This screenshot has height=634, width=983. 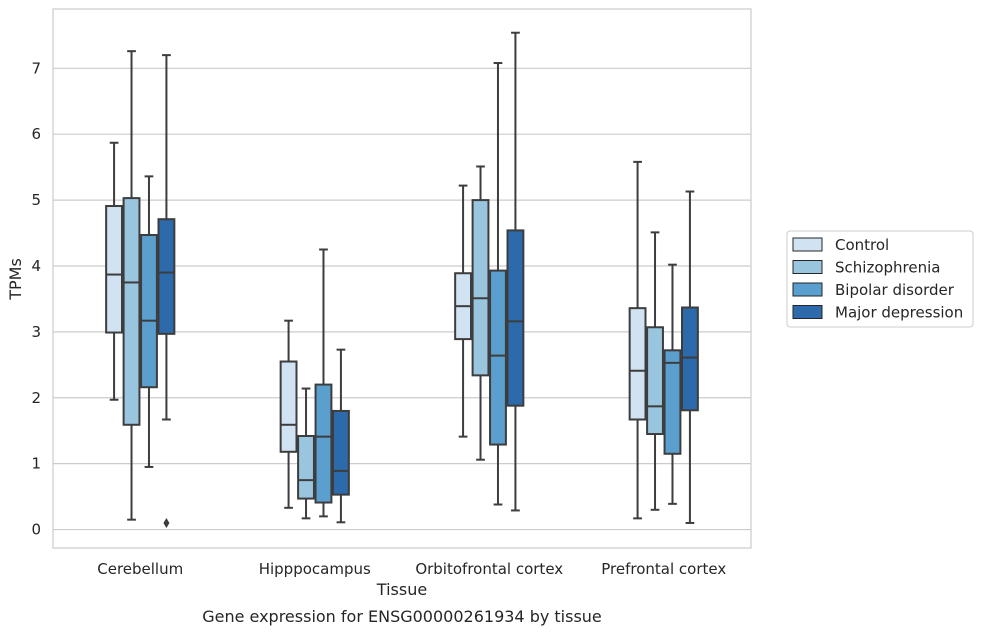 I want to click on legend-item: Schizophrenia, so click(x=866, y=268).